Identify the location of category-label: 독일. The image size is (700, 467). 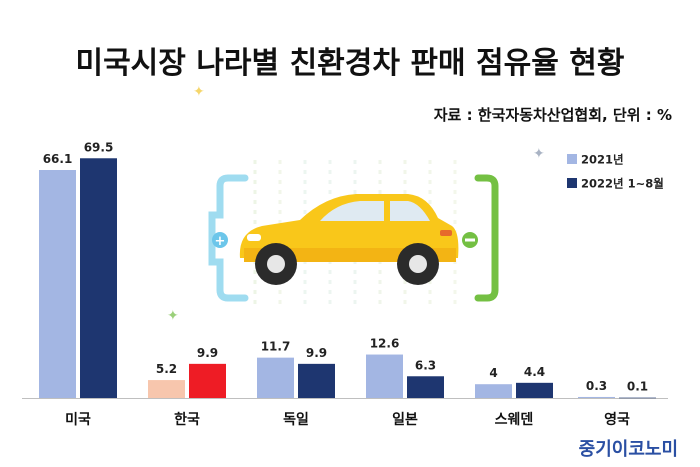
(296, 420).